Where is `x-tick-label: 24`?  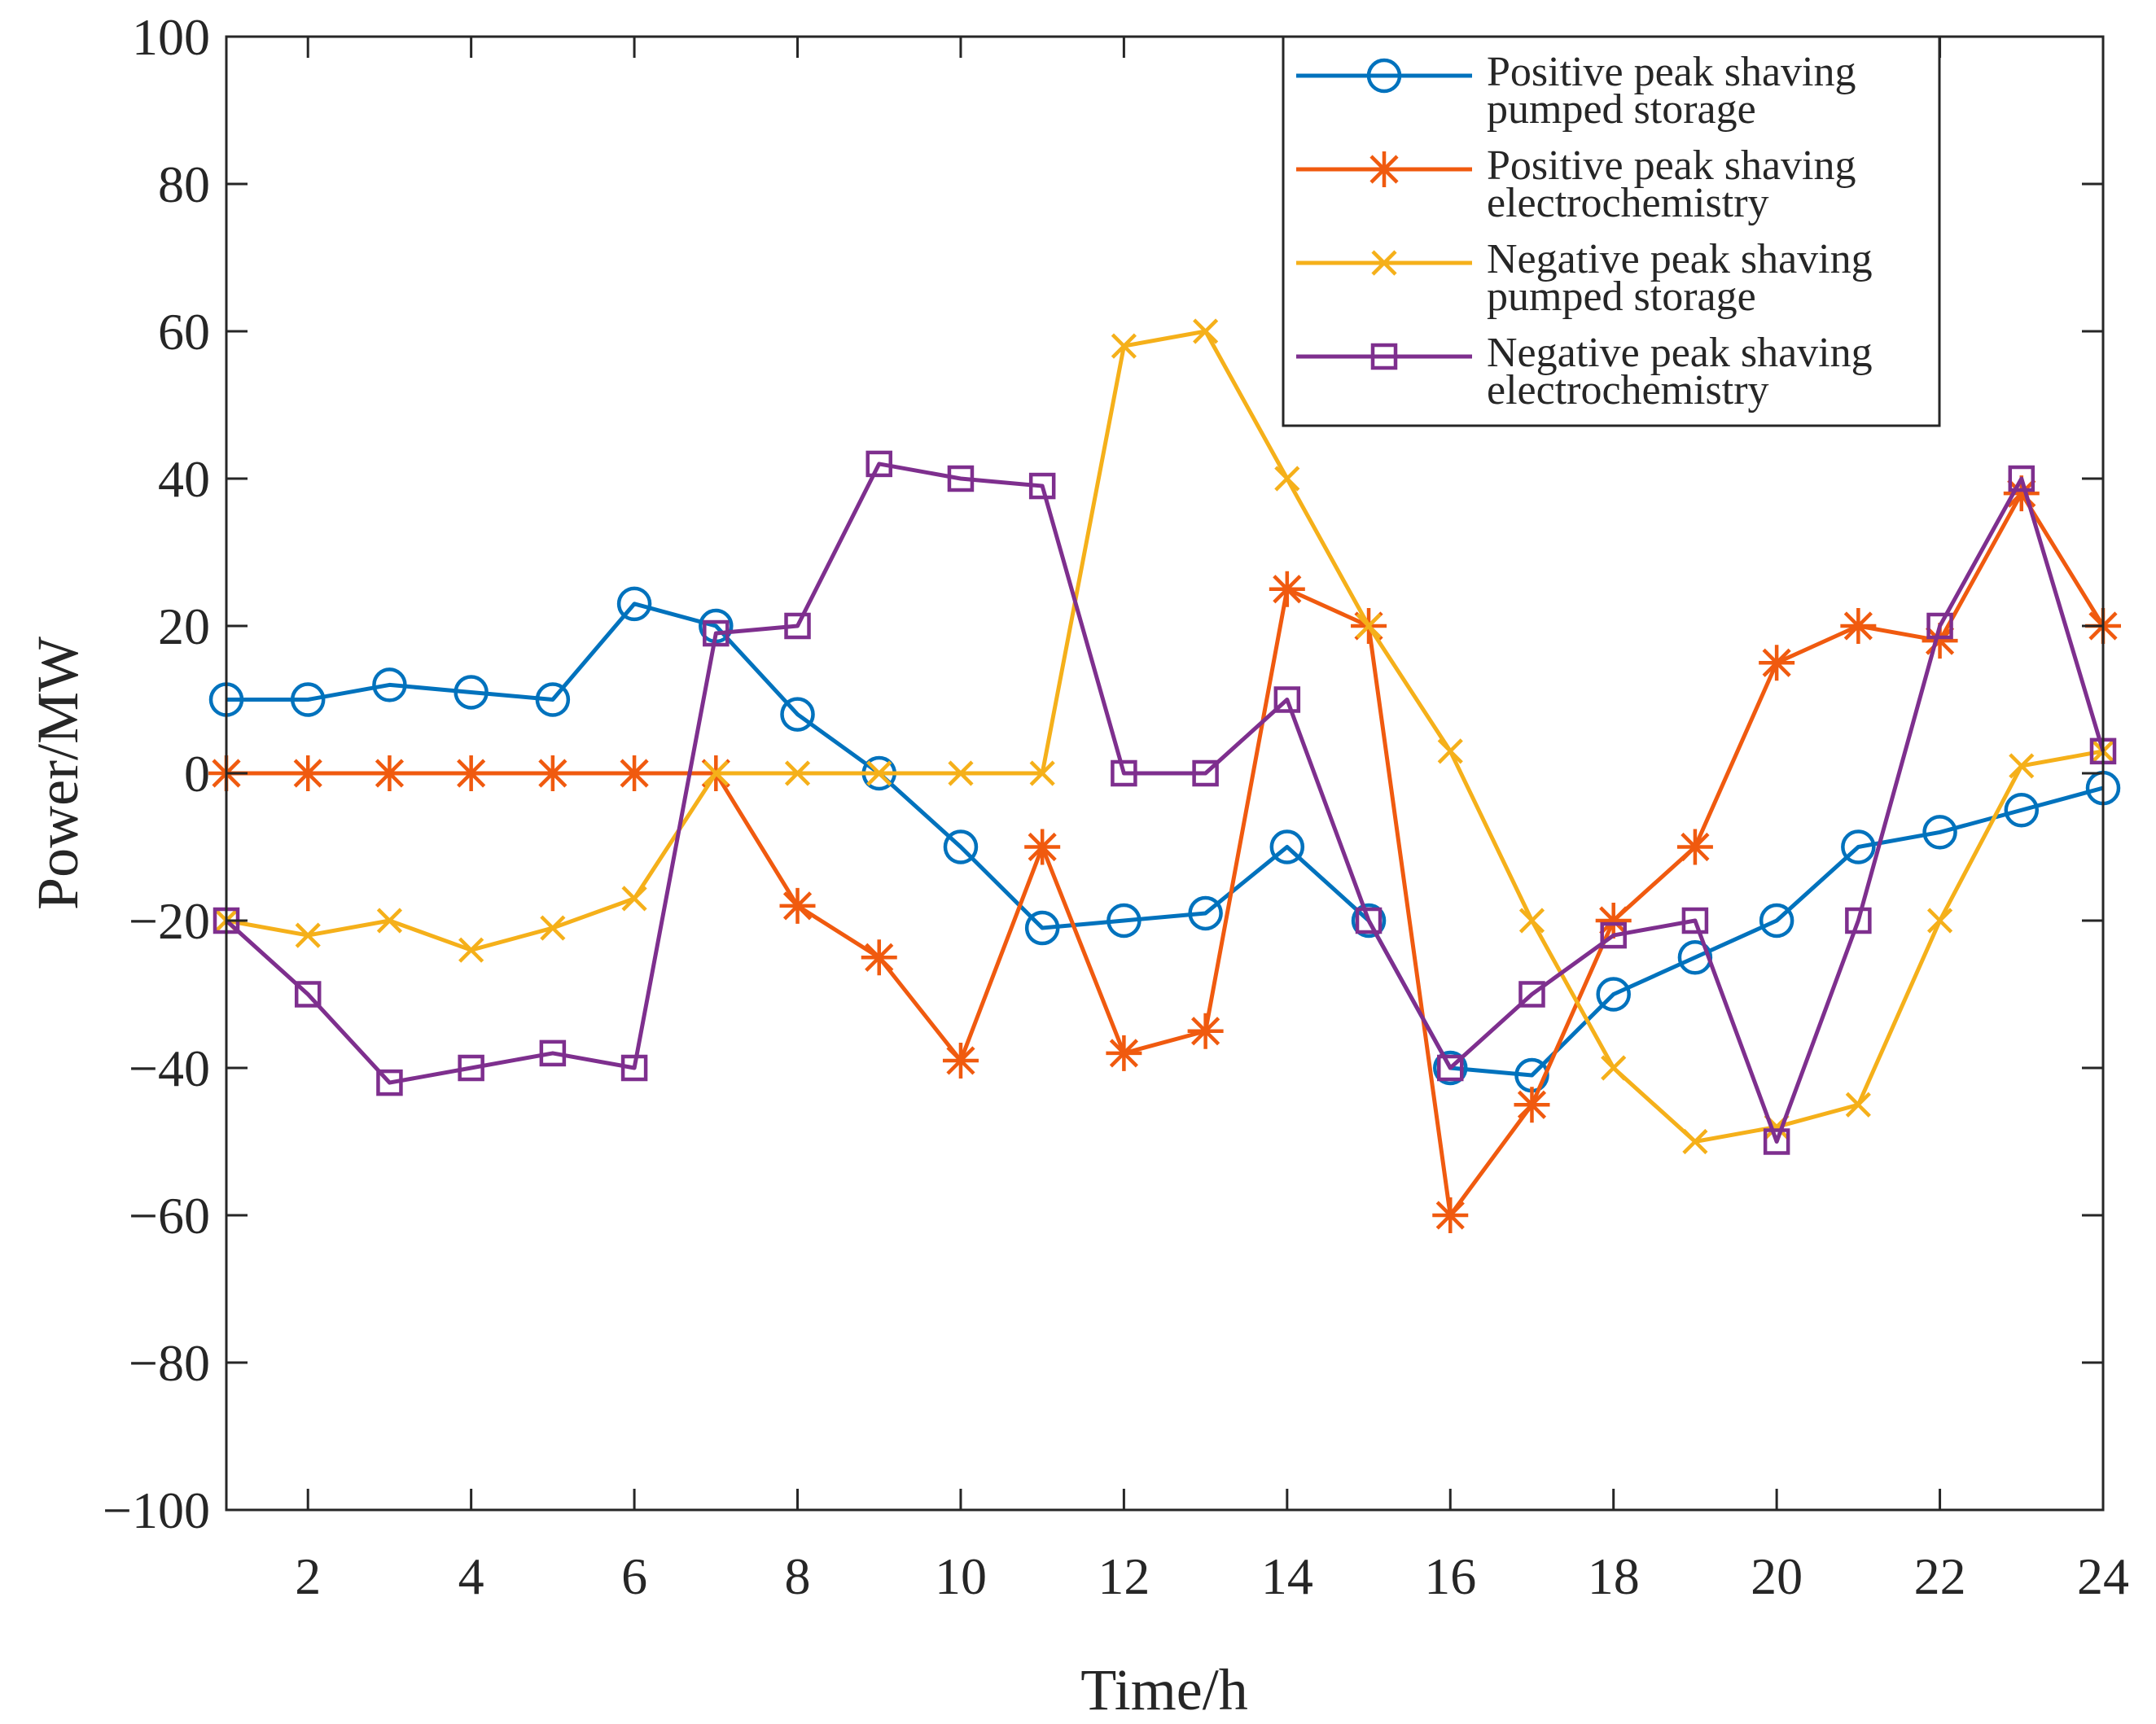 x-tick-label: 24 is located at coordinates (2103, 1576).